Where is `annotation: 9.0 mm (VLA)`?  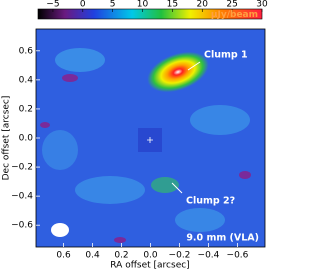
annotation: 9.0 mm (VLA) is located at coordinates (222, 238).